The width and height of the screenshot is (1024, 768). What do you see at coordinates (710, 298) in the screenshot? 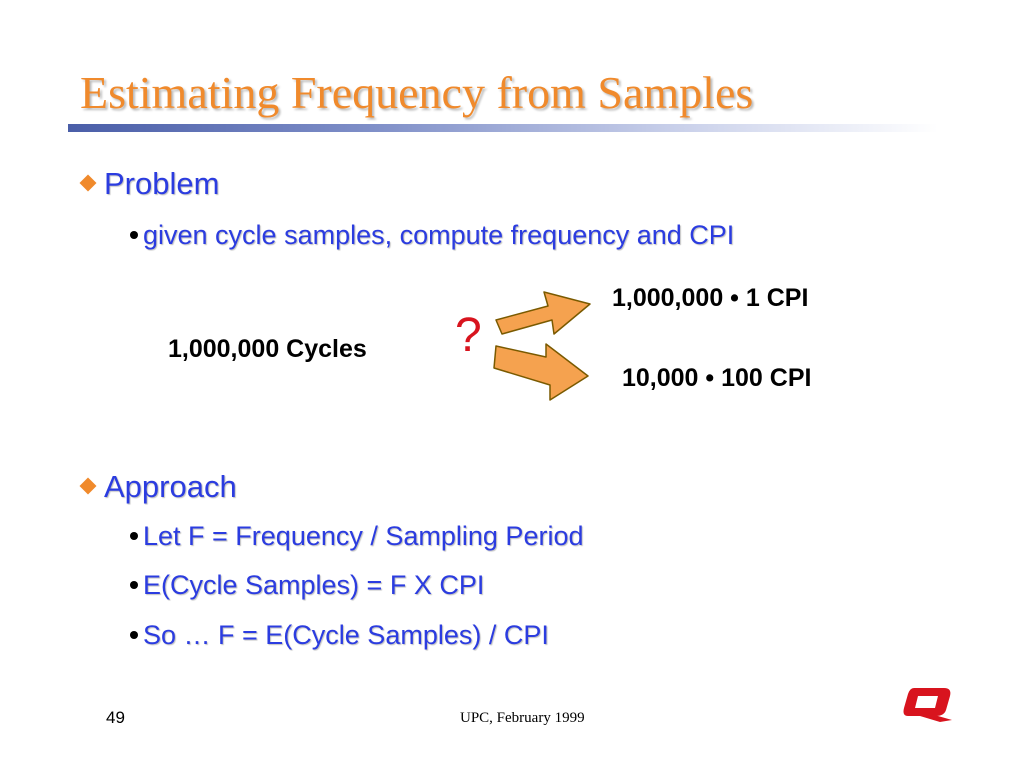
I see `outcome-top: 1,000,000 • 1 CPI` at bounding box center [710, 298].